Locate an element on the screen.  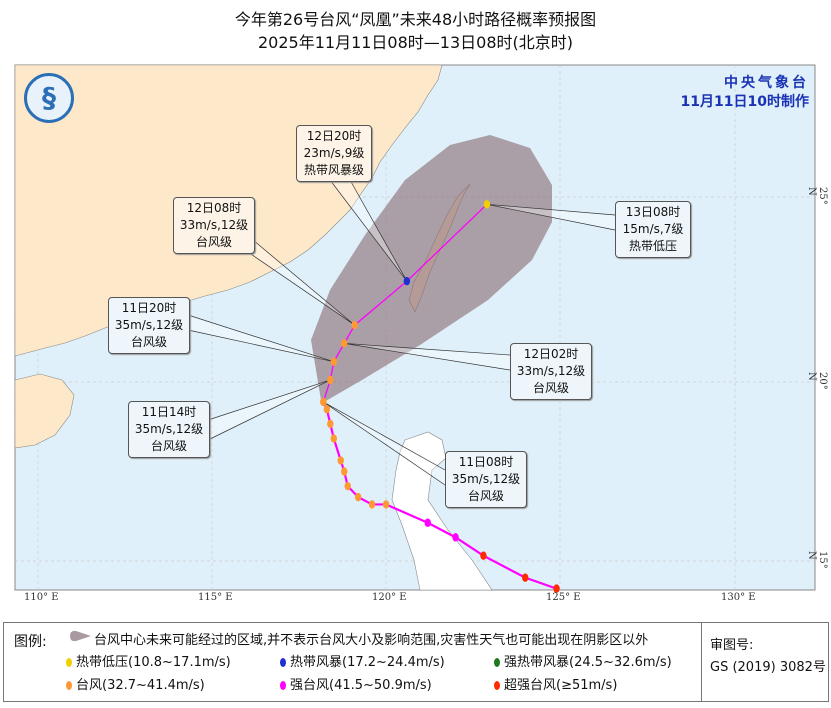
land-luzon is located at coordinates (442, 511).